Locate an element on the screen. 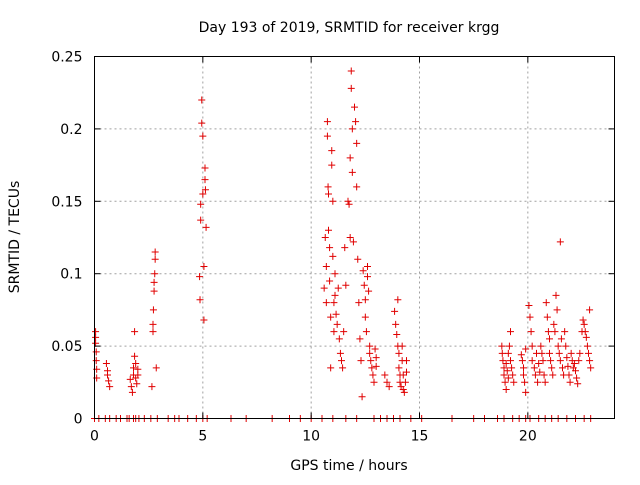  y-axis-label: SRMTID / TECUs is located at coordinates (15, 237).